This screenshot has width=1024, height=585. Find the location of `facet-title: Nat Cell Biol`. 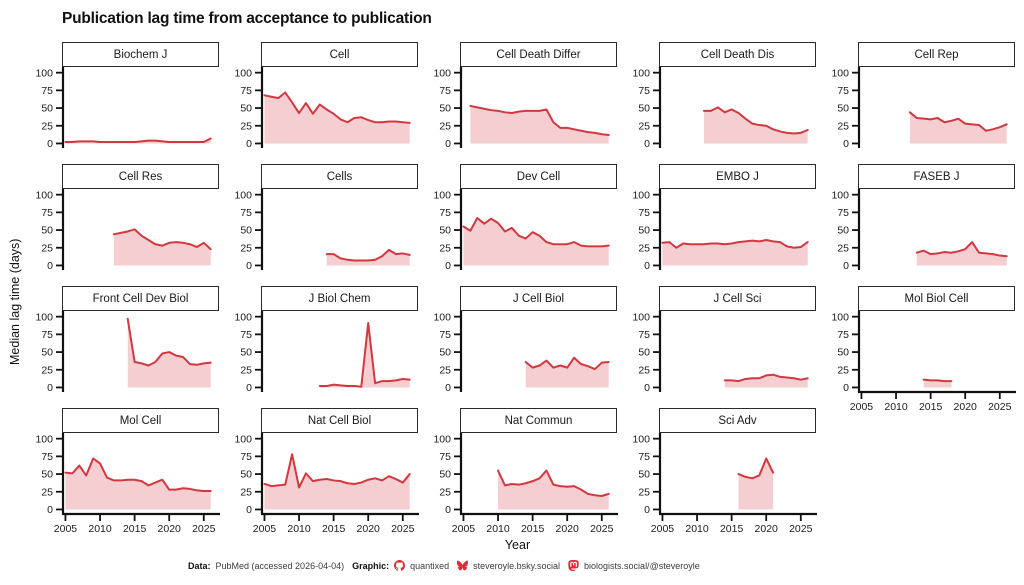

facet-title: Nat Cell Biol is located at coordinates (339, 420).